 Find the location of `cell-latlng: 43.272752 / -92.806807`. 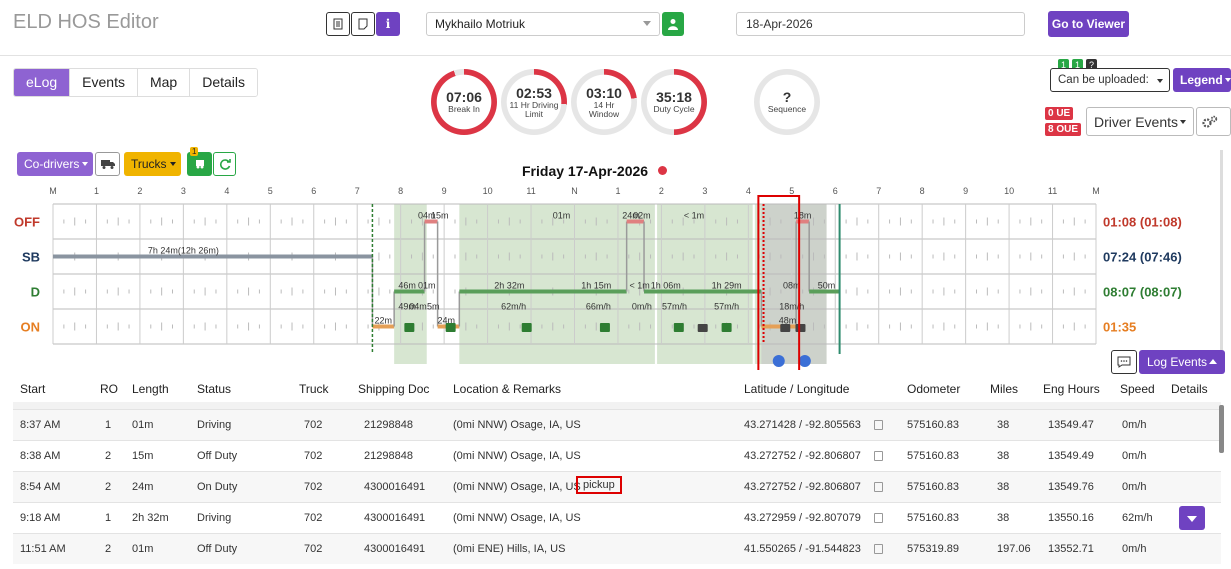

cell-latlng: 43.272752 / -92.806807 is located at coordinates (802, 487).